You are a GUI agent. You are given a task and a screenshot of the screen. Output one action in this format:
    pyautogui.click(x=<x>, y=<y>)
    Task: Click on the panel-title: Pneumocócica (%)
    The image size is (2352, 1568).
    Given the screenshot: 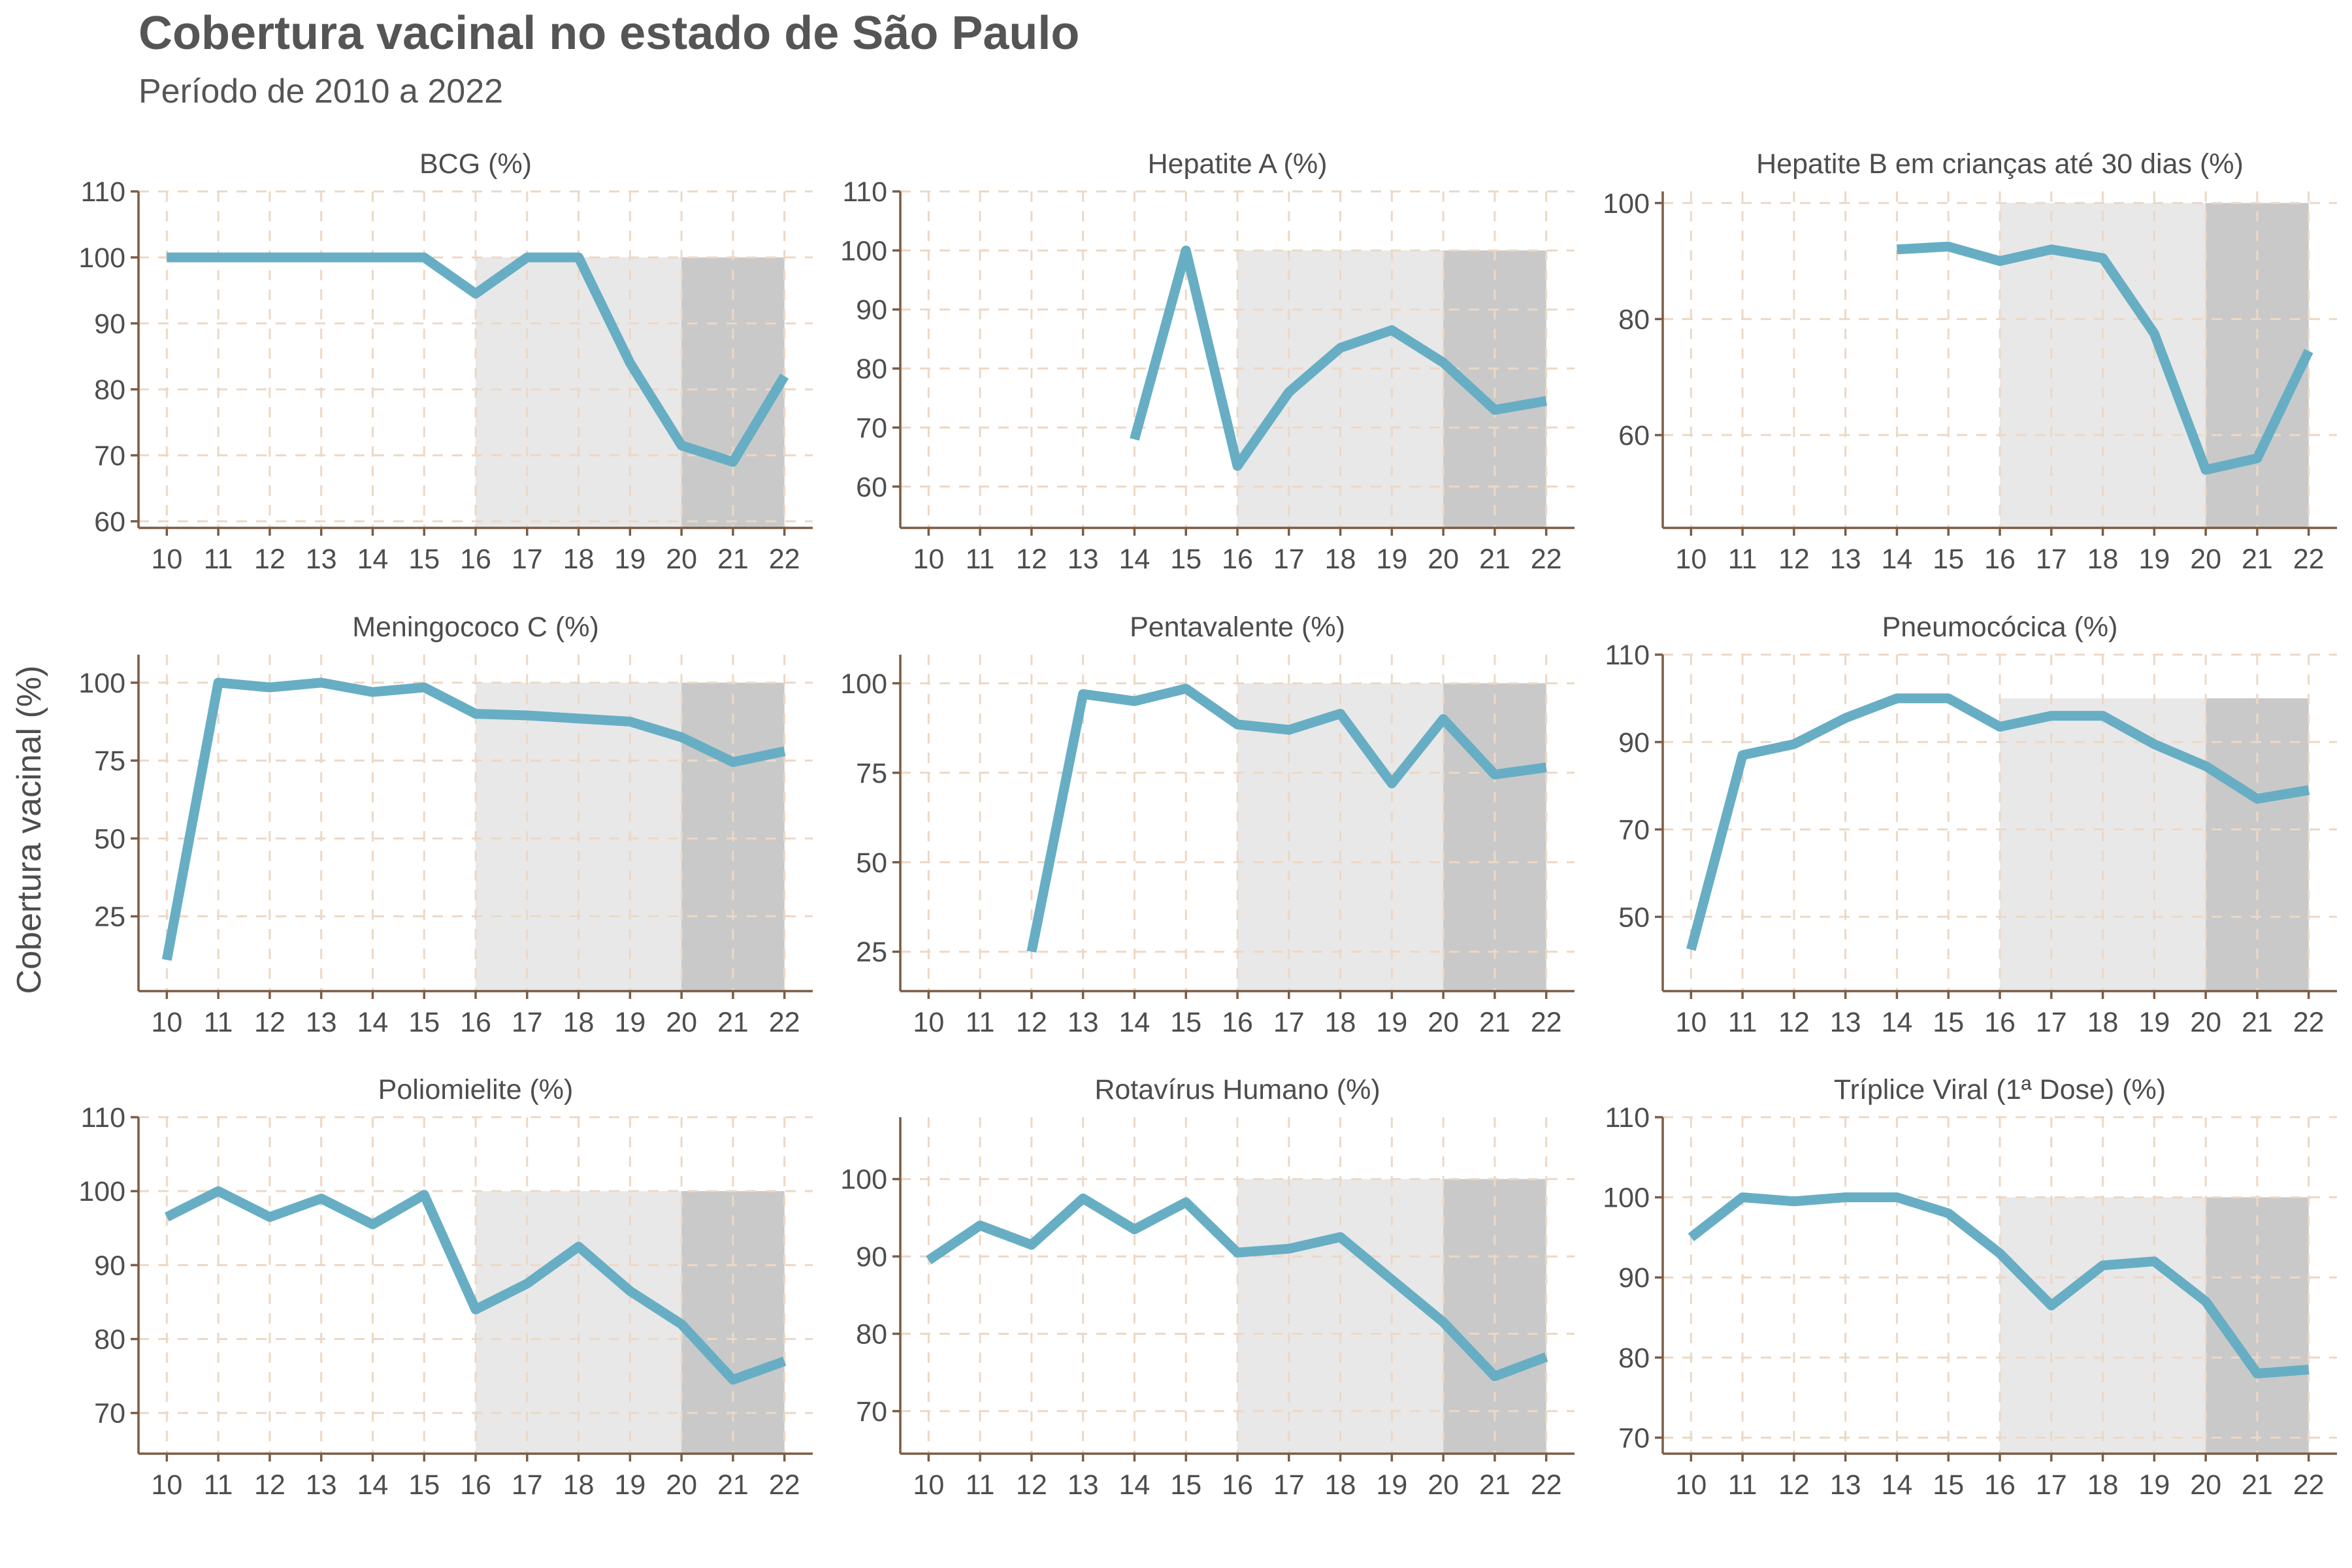 What is the action you would take?
    pyautogui.click(x=2000, y=627)
    